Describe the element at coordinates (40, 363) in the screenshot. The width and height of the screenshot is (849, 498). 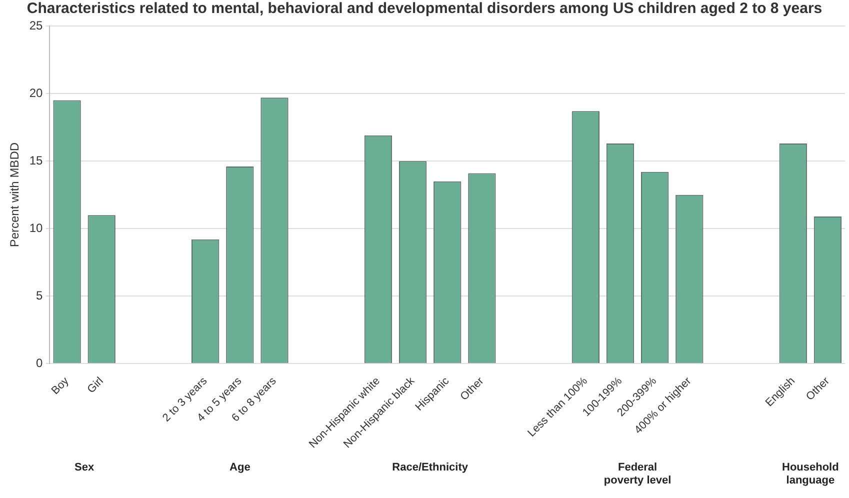
I see `y-tick-label: 0` at that location.